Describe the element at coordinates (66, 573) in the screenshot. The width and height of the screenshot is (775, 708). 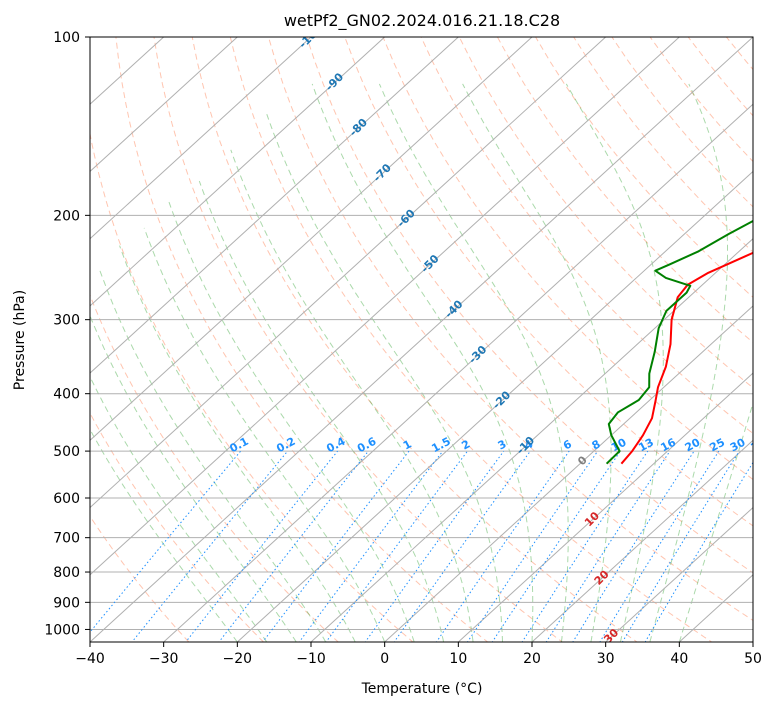
I see `y-tick-label: 800` at that location.